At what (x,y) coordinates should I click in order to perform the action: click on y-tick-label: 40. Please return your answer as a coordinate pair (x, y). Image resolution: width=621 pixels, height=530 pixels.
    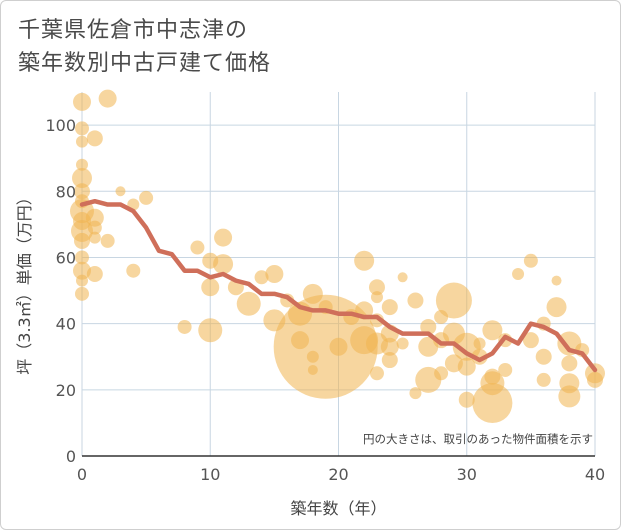
    Looking at the image, I should click on (66, 324).